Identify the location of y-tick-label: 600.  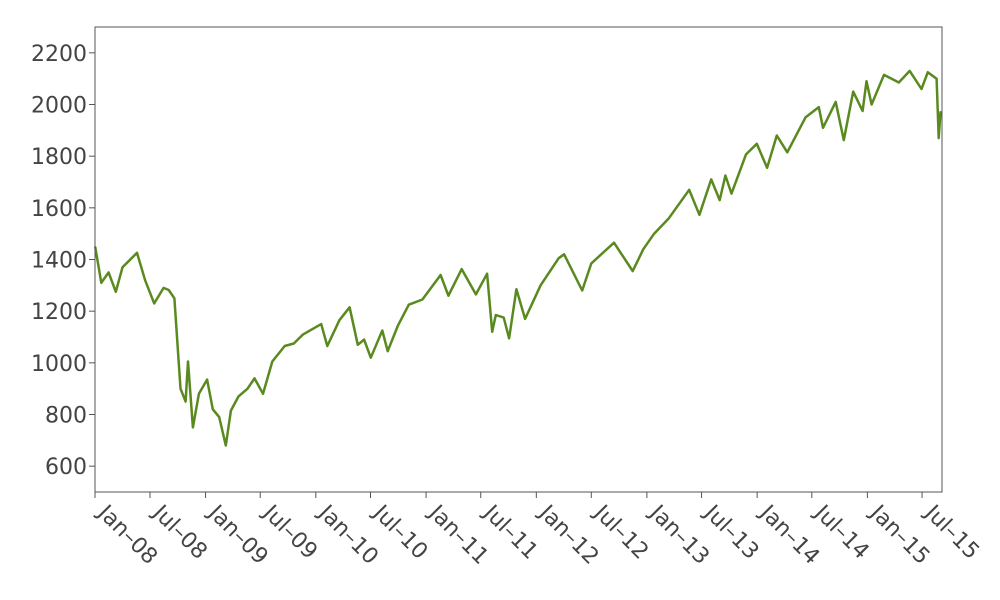
(66, 467).